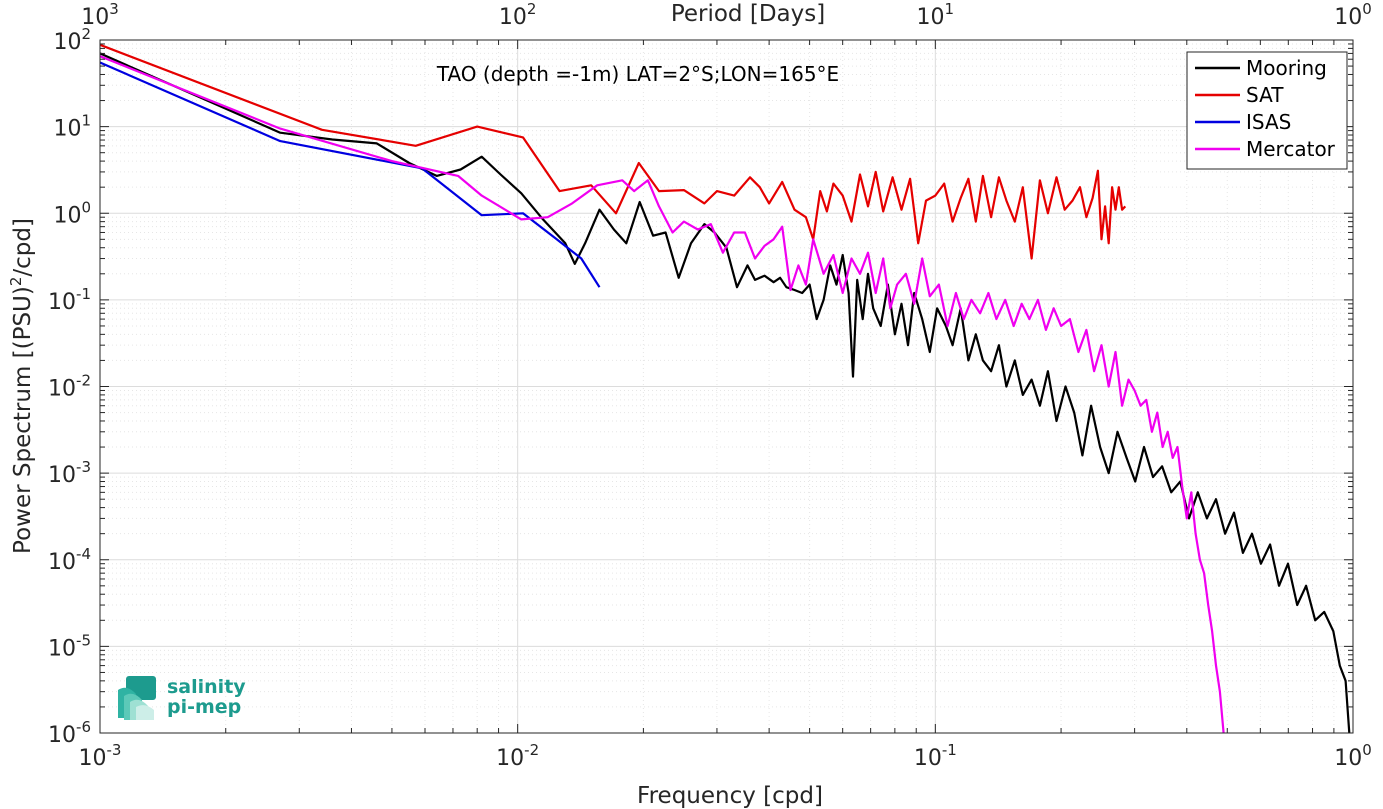 Image resolution: width=1383 pixels, height=809 pixels. I want to click on legend: Mooring SAT ISAS Mercator, so click(1267, 110).